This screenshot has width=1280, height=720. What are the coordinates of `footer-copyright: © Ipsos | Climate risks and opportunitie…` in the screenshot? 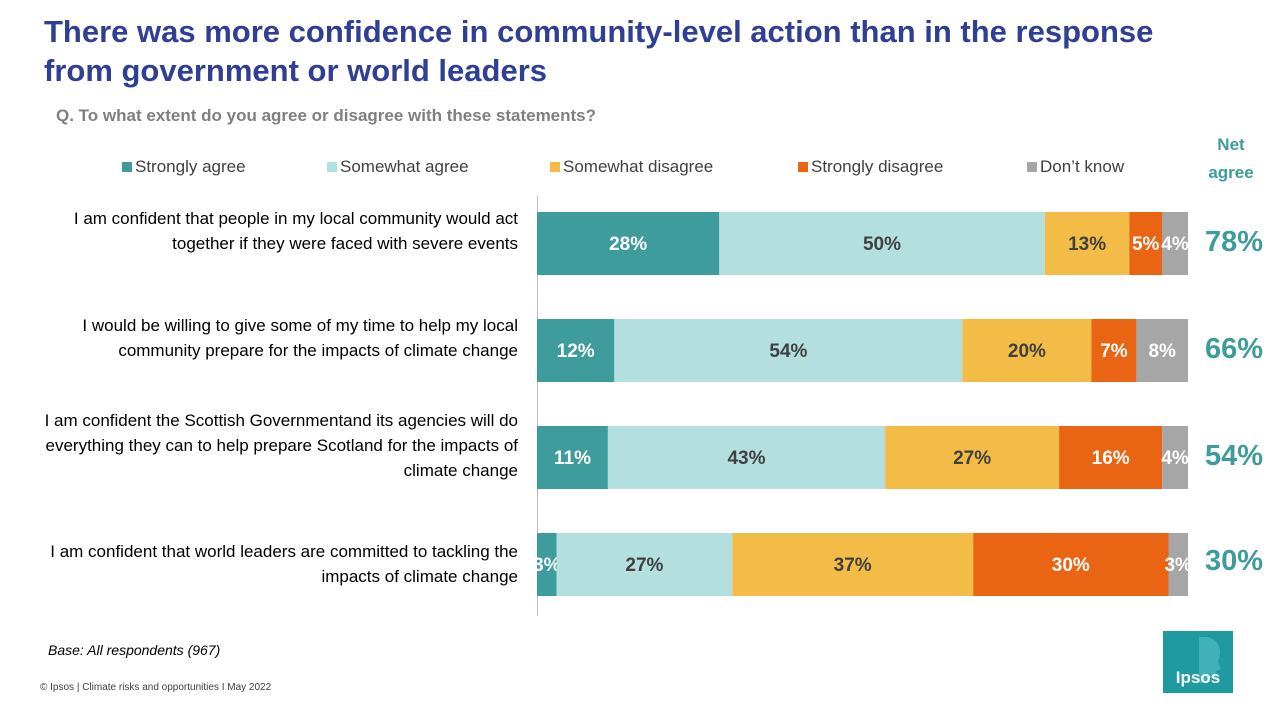 It's located at (156, 687).